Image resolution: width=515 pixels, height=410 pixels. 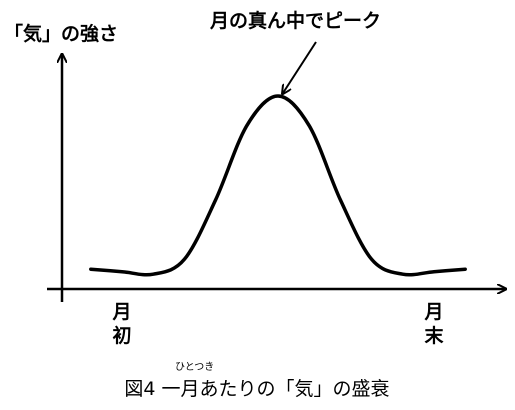 I want to click on caption-ruby: ひとつき, so click(x=194, y=367).